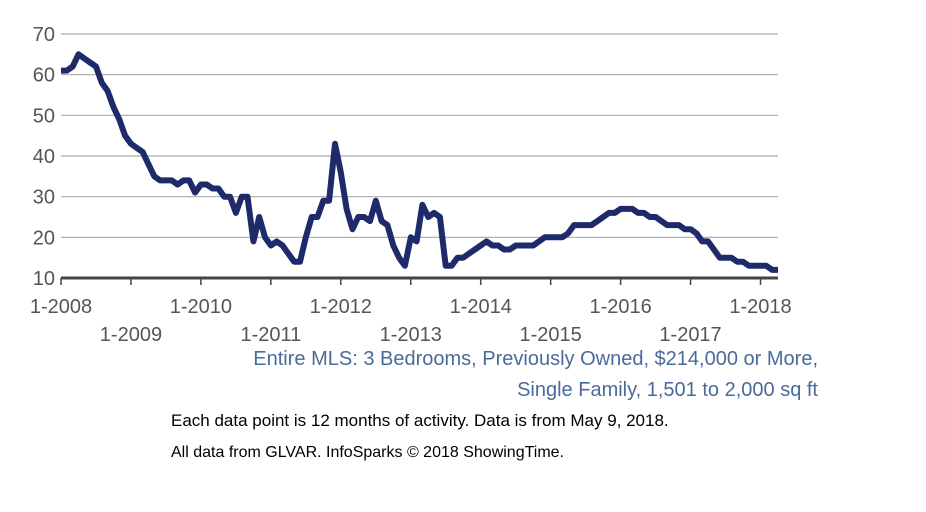  Describe the element at coordinates (201, 307) in the screenshot. I see `x-tick-label: 1-2010` at that location.